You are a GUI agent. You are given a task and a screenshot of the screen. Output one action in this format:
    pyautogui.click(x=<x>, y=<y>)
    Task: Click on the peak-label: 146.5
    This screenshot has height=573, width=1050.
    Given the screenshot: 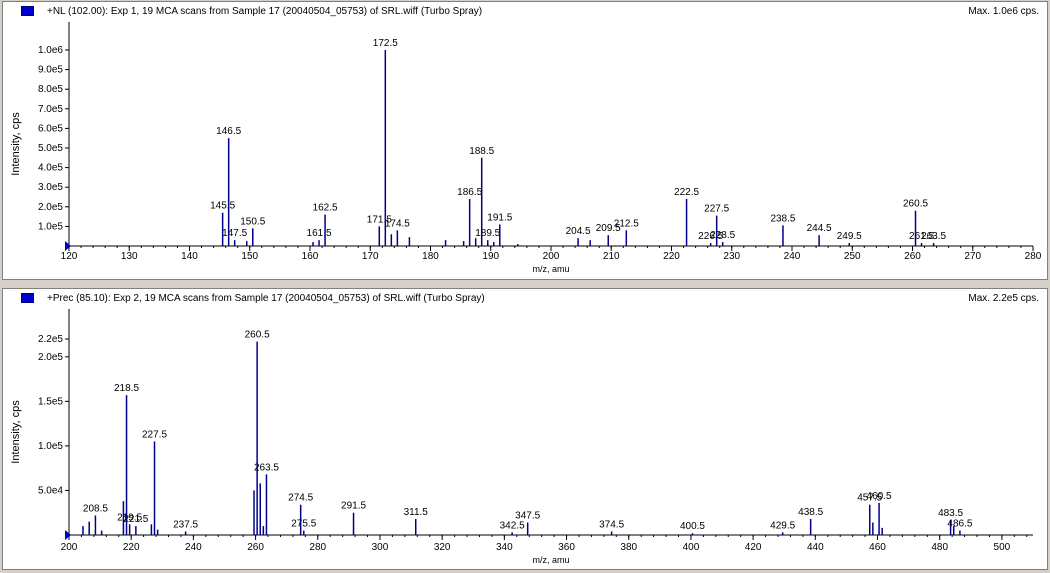 What is the action you would take?
    pyautogui.click(x=228, y=131)
    